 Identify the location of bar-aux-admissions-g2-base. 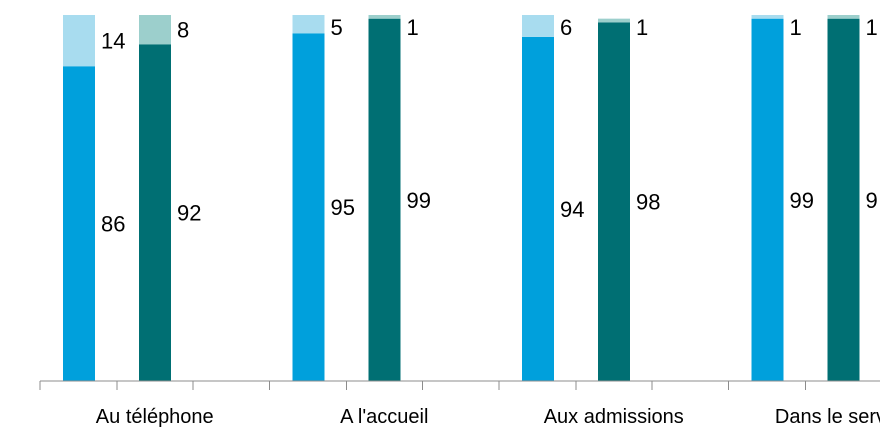
(614, 201).